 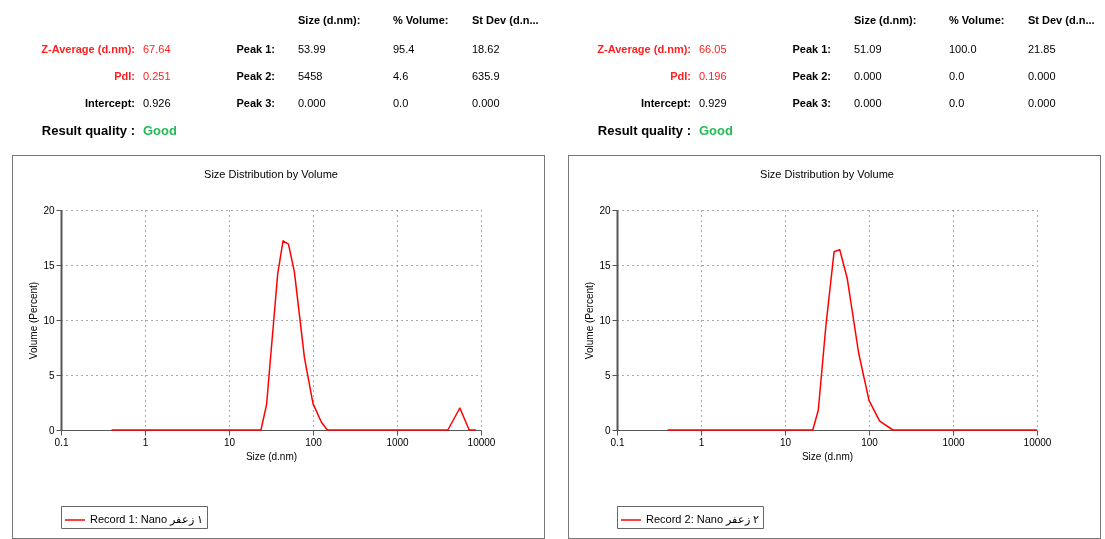 What do you see at coordinates (147, 519) in the screenshot?
I see `legend-label: Record 1: Nano ١ زعفر` at bounding box center [147, 519].